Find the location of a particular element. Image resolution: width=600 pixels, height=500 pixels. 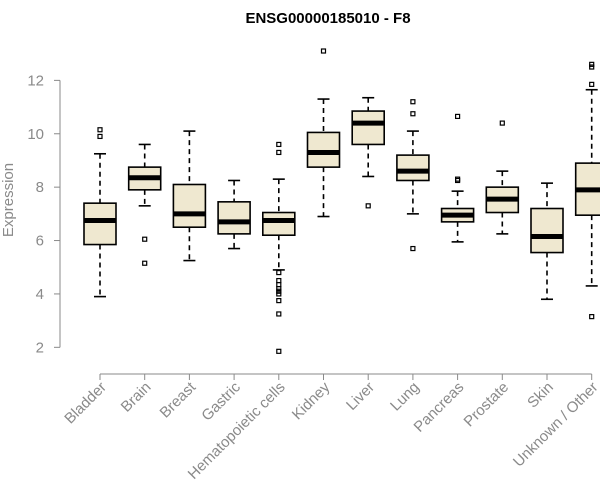

box-bladder is located at coordinates (100, 212).